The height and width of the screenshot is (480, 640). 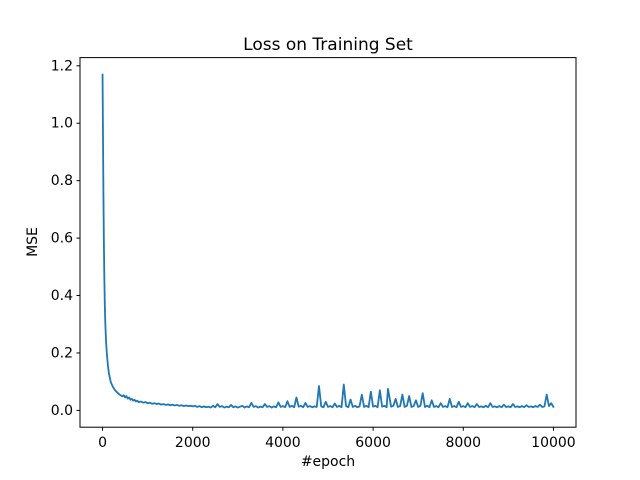 What do you see at coordinates (62, 66) in the screenshot?
I see `y-tick-label: 1.2` at bounding box center [62, 66].